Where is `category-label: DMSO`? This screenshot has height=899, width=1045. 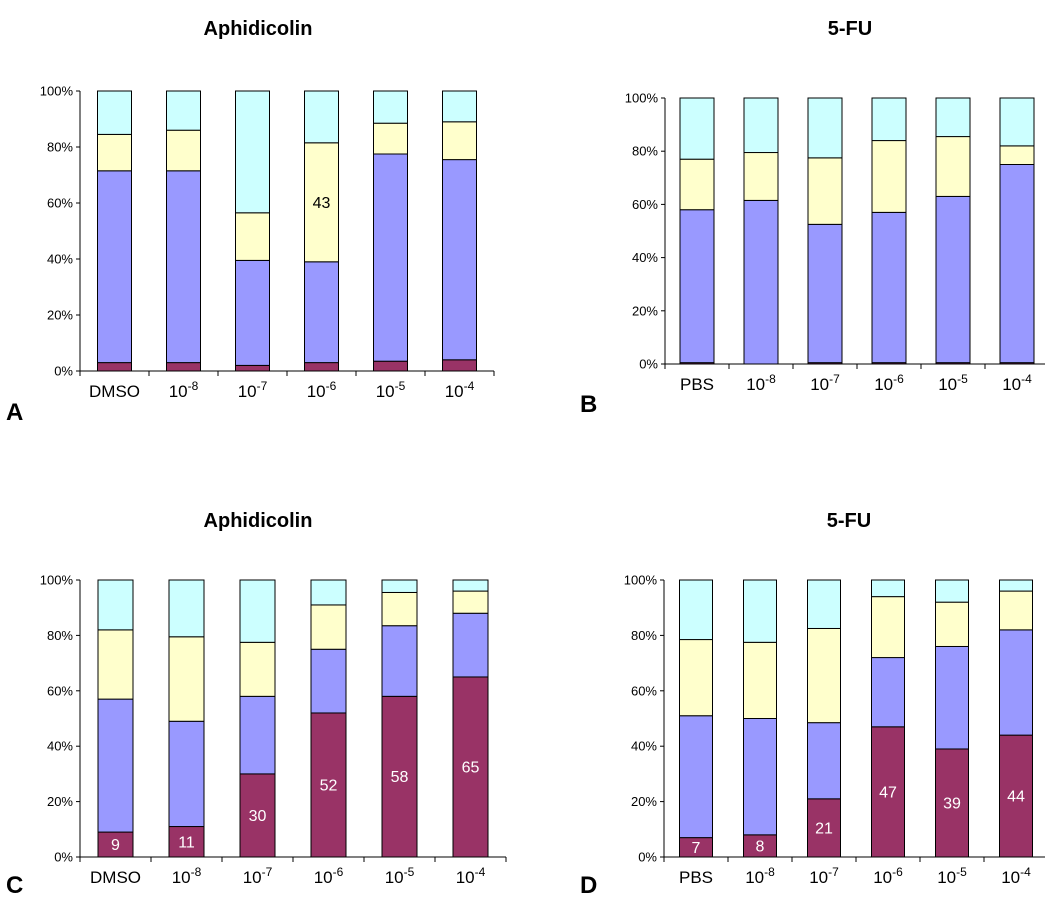 category-label: DMSO is located at coordinates (114, 391).